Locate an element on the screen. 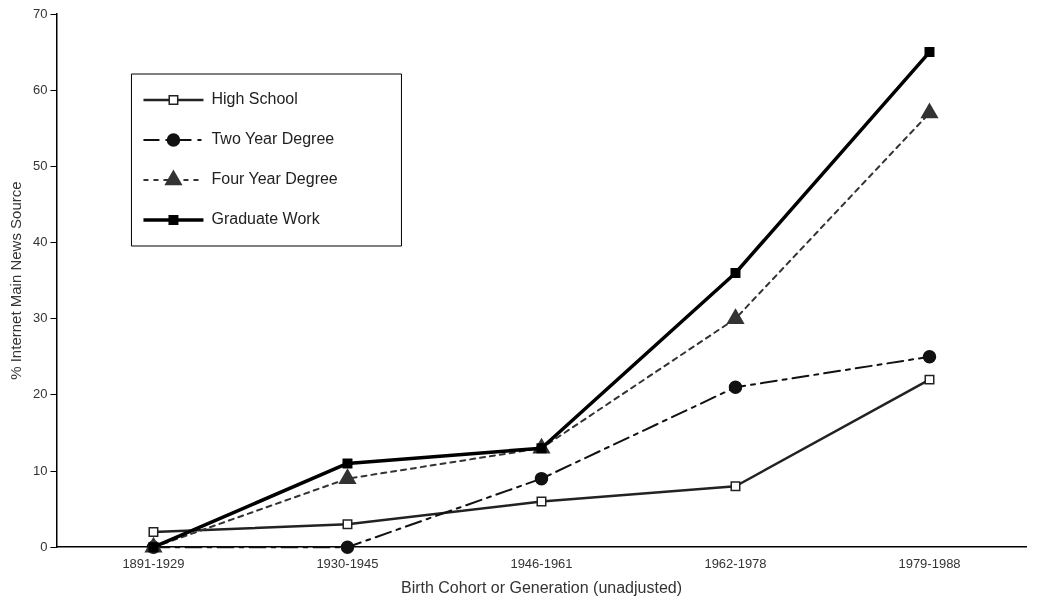 This screenshot has width=1037, height=606. y-tick-label: 70 is located at coordinates (40, 13).